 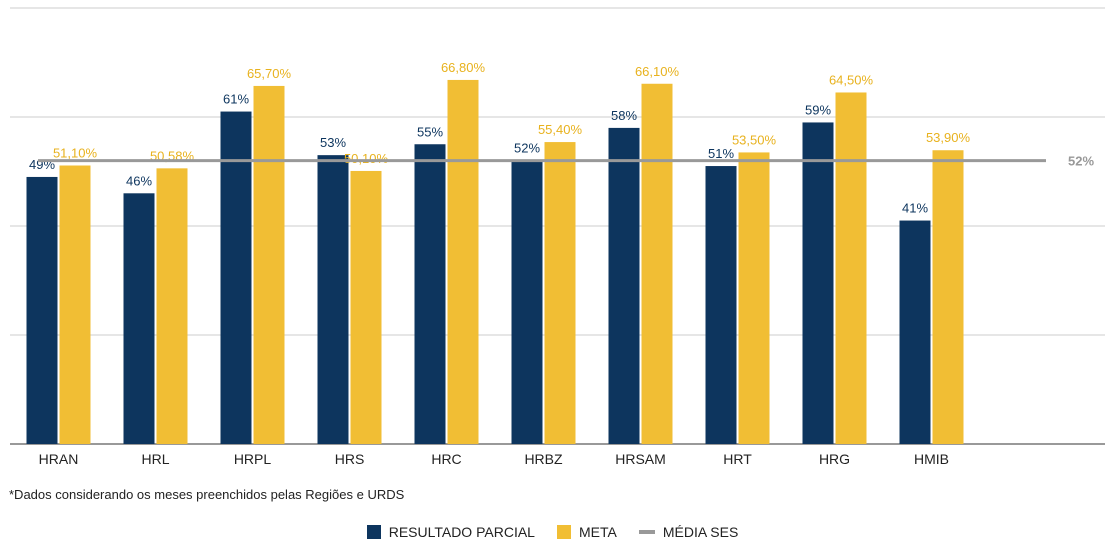 I want to click on data-label: 55,40%, so click(x=560, y=129).